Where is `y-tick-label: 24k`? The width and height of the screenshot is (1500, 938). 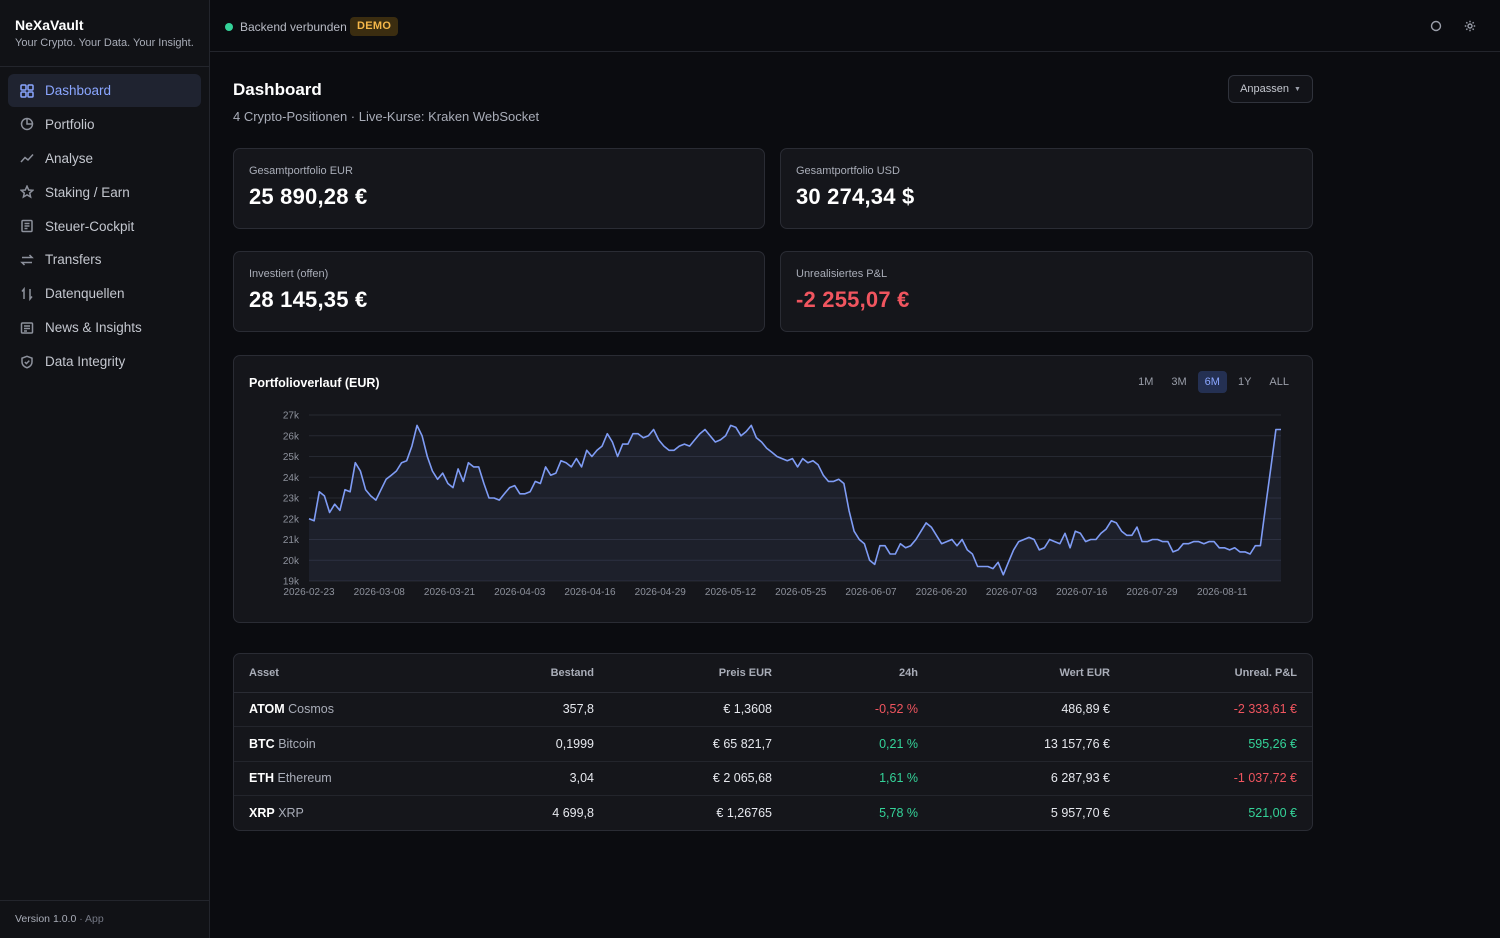
y-tick-label: 24k is located at coordinates (291, 478).